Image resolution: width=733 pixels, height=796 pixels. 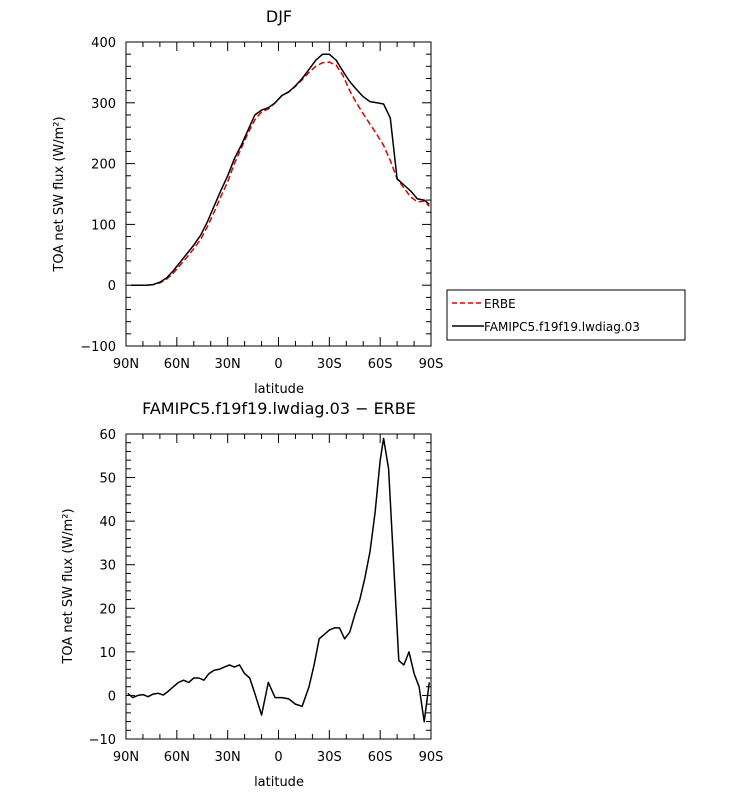 I want to click on top-xtick-label: 30N, so click(x=228, y=364).